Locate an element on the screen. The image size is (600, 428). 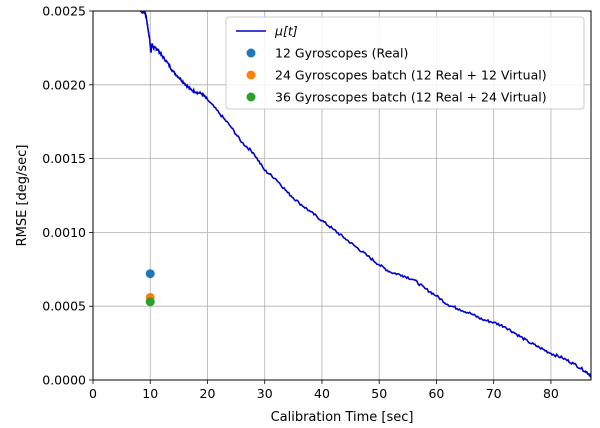
x-tick-label: 40 is located at coordinates (322, 393).